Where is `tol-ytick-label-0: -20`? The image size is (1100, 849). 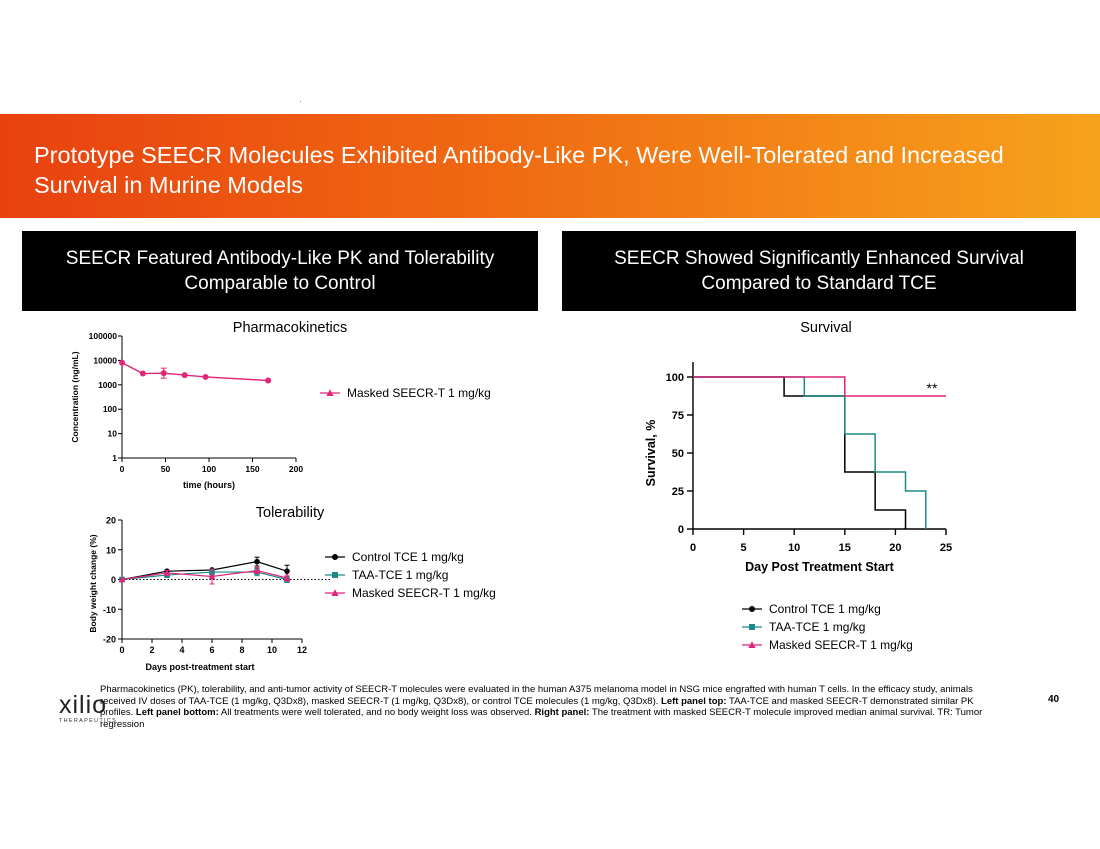
tol-ytick-label-0: -20 is located at coordinates (109, 640).